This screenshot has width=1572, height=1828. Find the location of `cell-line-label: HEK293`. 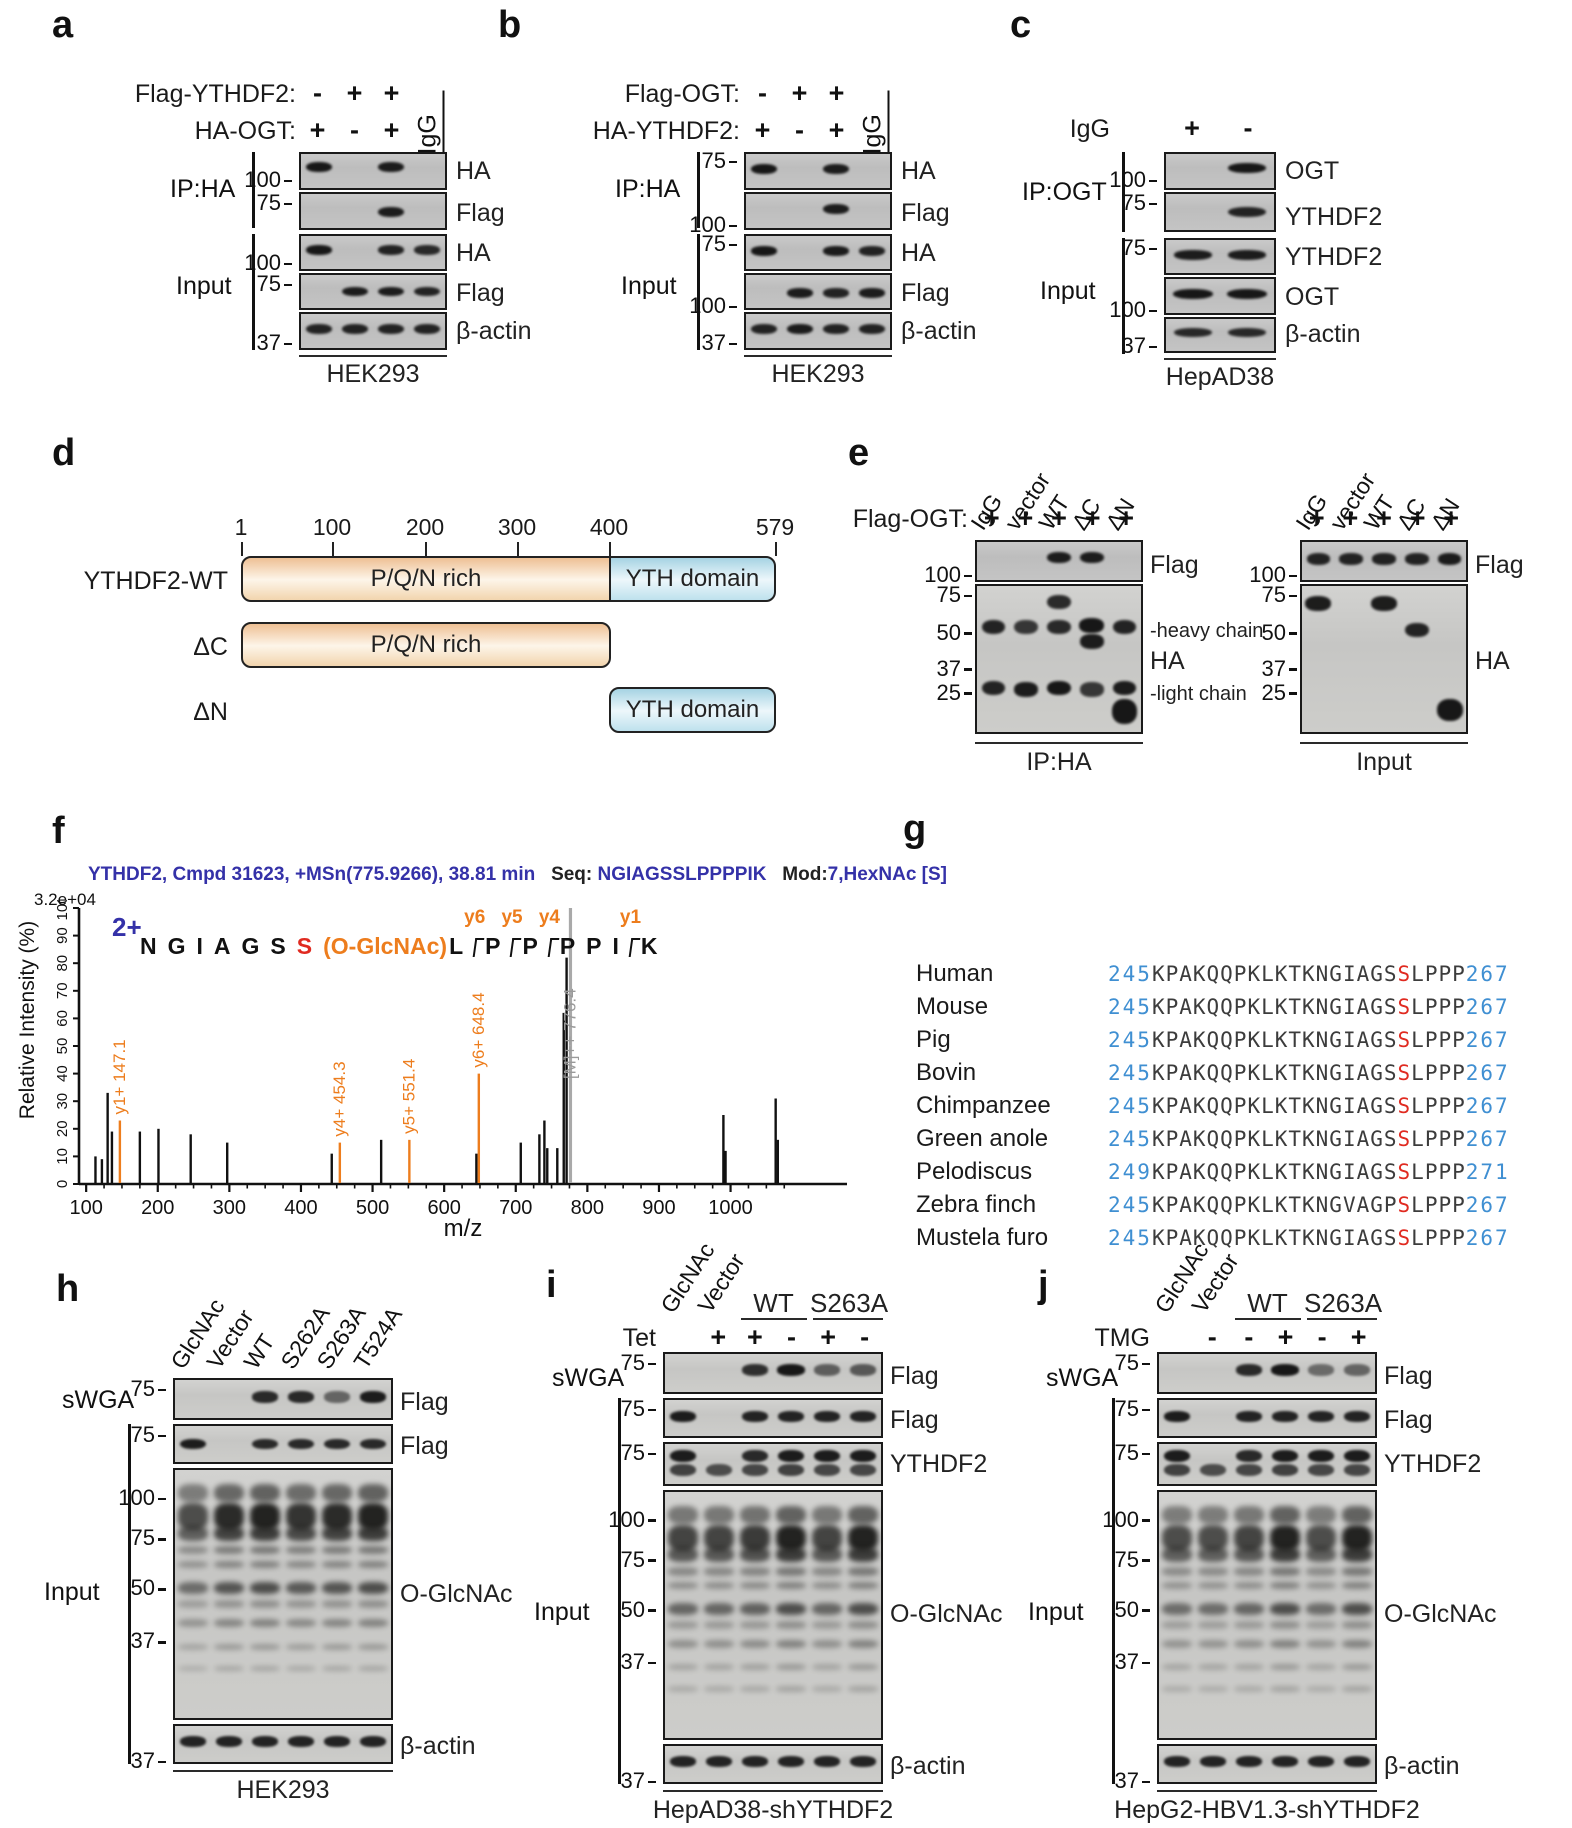

cell-line-label: HEK293 is located at coordinates (818, 374).